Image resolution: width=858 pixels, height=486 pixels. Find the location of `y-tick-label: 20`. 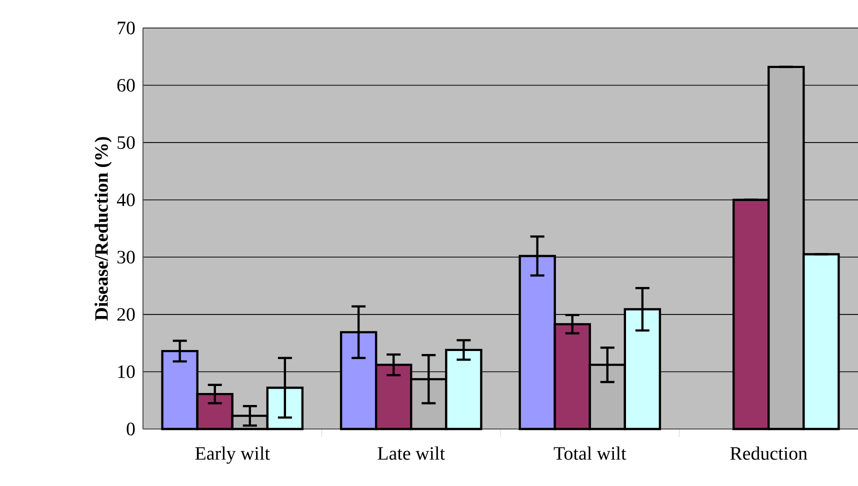

y-tick-label: 20 is located at coordinates (126, 314).